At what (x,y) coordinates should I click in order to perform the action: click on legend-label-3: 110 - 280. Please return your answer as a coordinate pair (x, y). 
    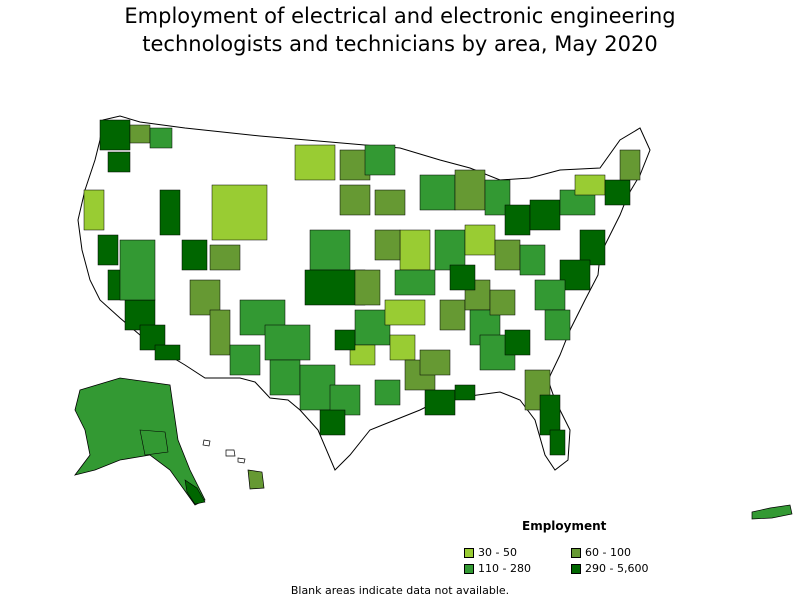
    Looking at the image, I should click on (504, 568).